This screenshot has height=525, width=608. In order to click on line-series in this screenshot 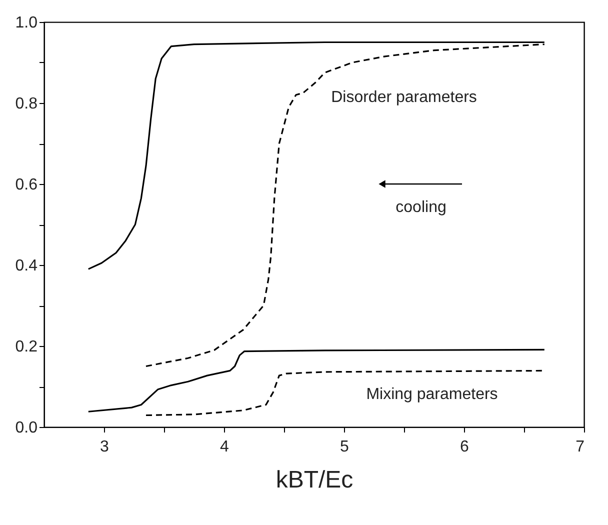, I will do `click(317, 380)`.